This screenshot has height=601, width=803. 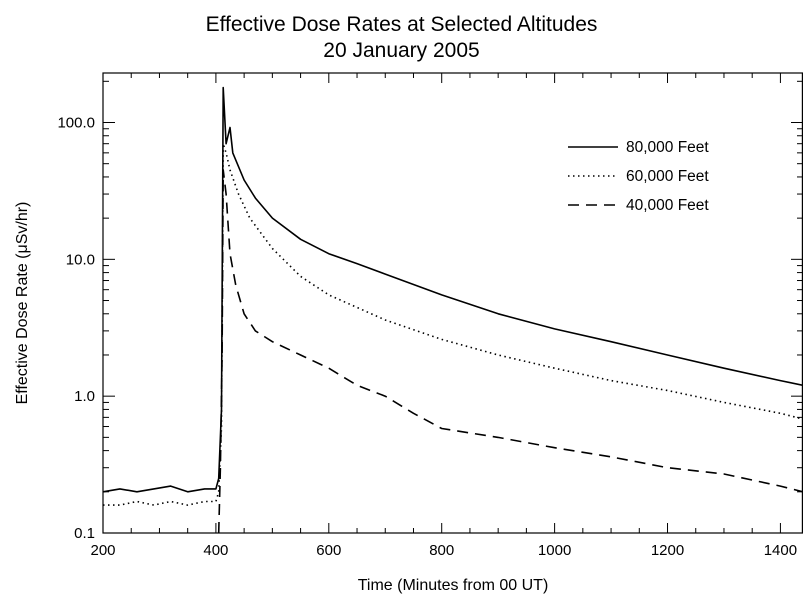 I want to click on y-axis-label: Effective Dose Rate (μSv/hr), so click(x=22, y=303).